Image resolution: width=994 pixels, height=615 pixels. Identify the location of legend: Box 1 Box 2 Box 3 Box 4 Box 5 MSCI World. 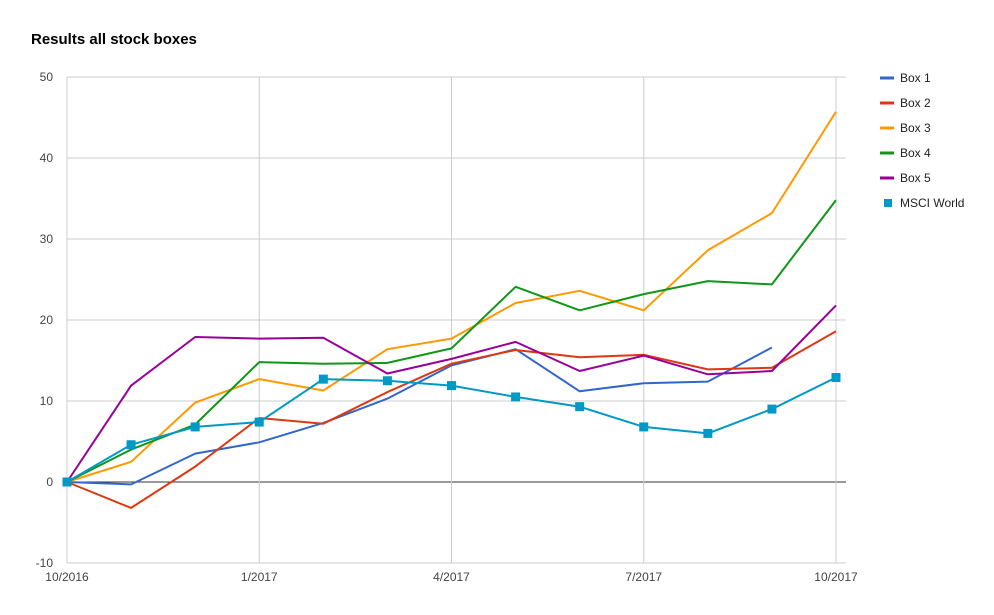
(922, 140).